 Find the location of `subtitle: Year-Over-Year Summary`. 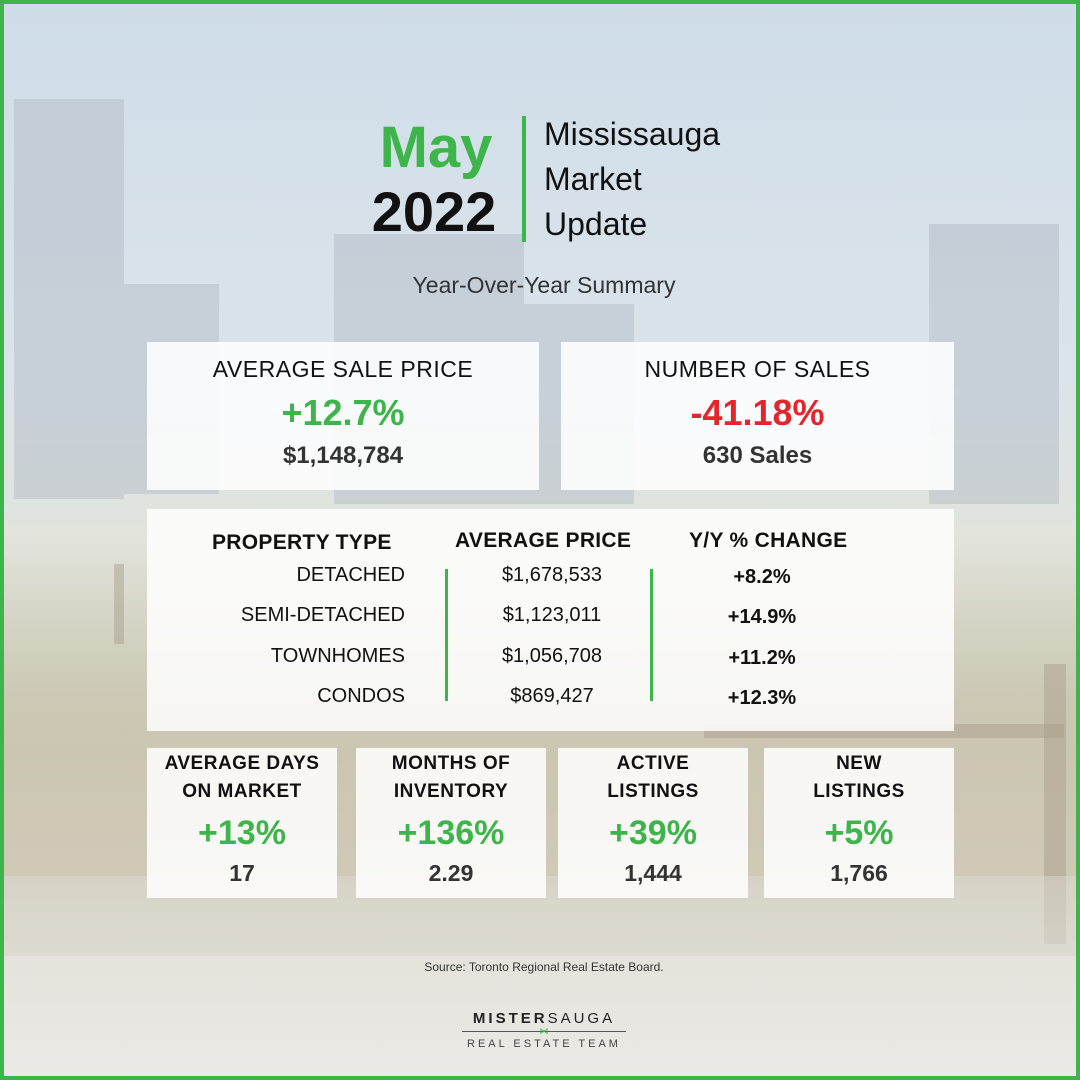

subtitle: Year-Over-Year Summary is located at coordinates (544, 285).